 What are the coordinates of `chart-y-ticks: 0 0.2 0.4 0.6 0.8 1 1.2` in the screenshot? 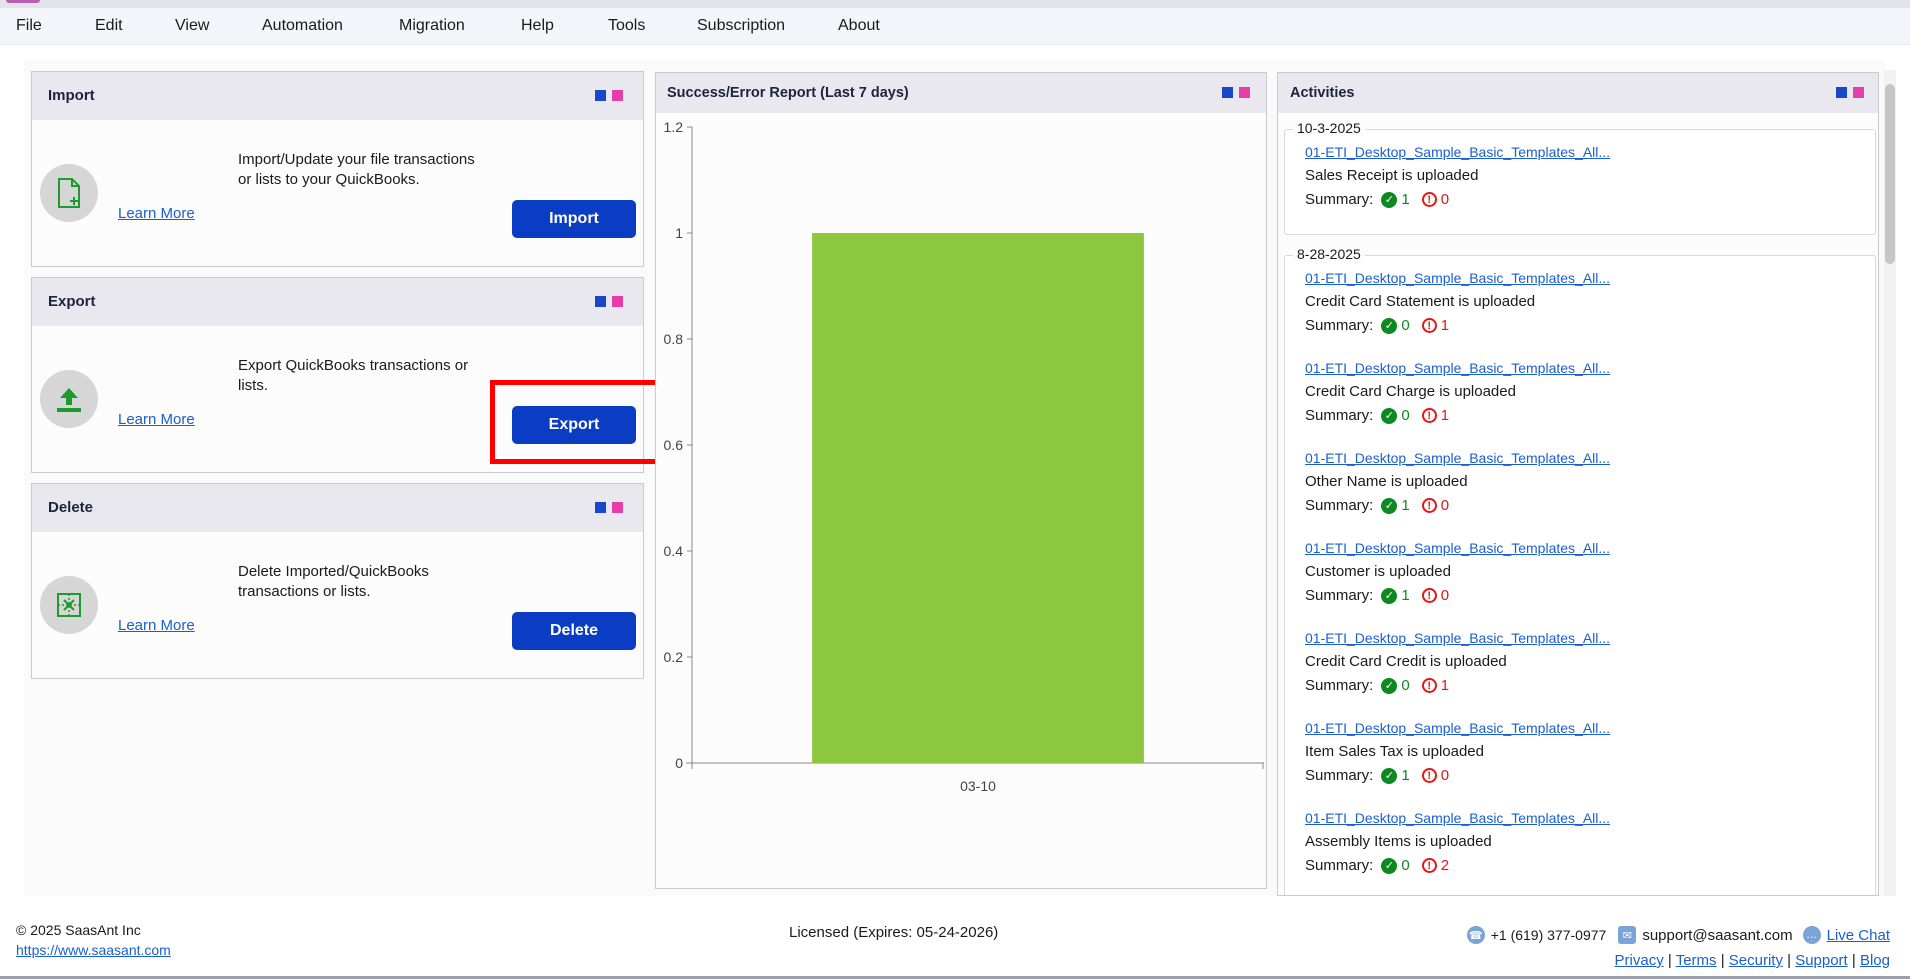 It's located at (678, 445).